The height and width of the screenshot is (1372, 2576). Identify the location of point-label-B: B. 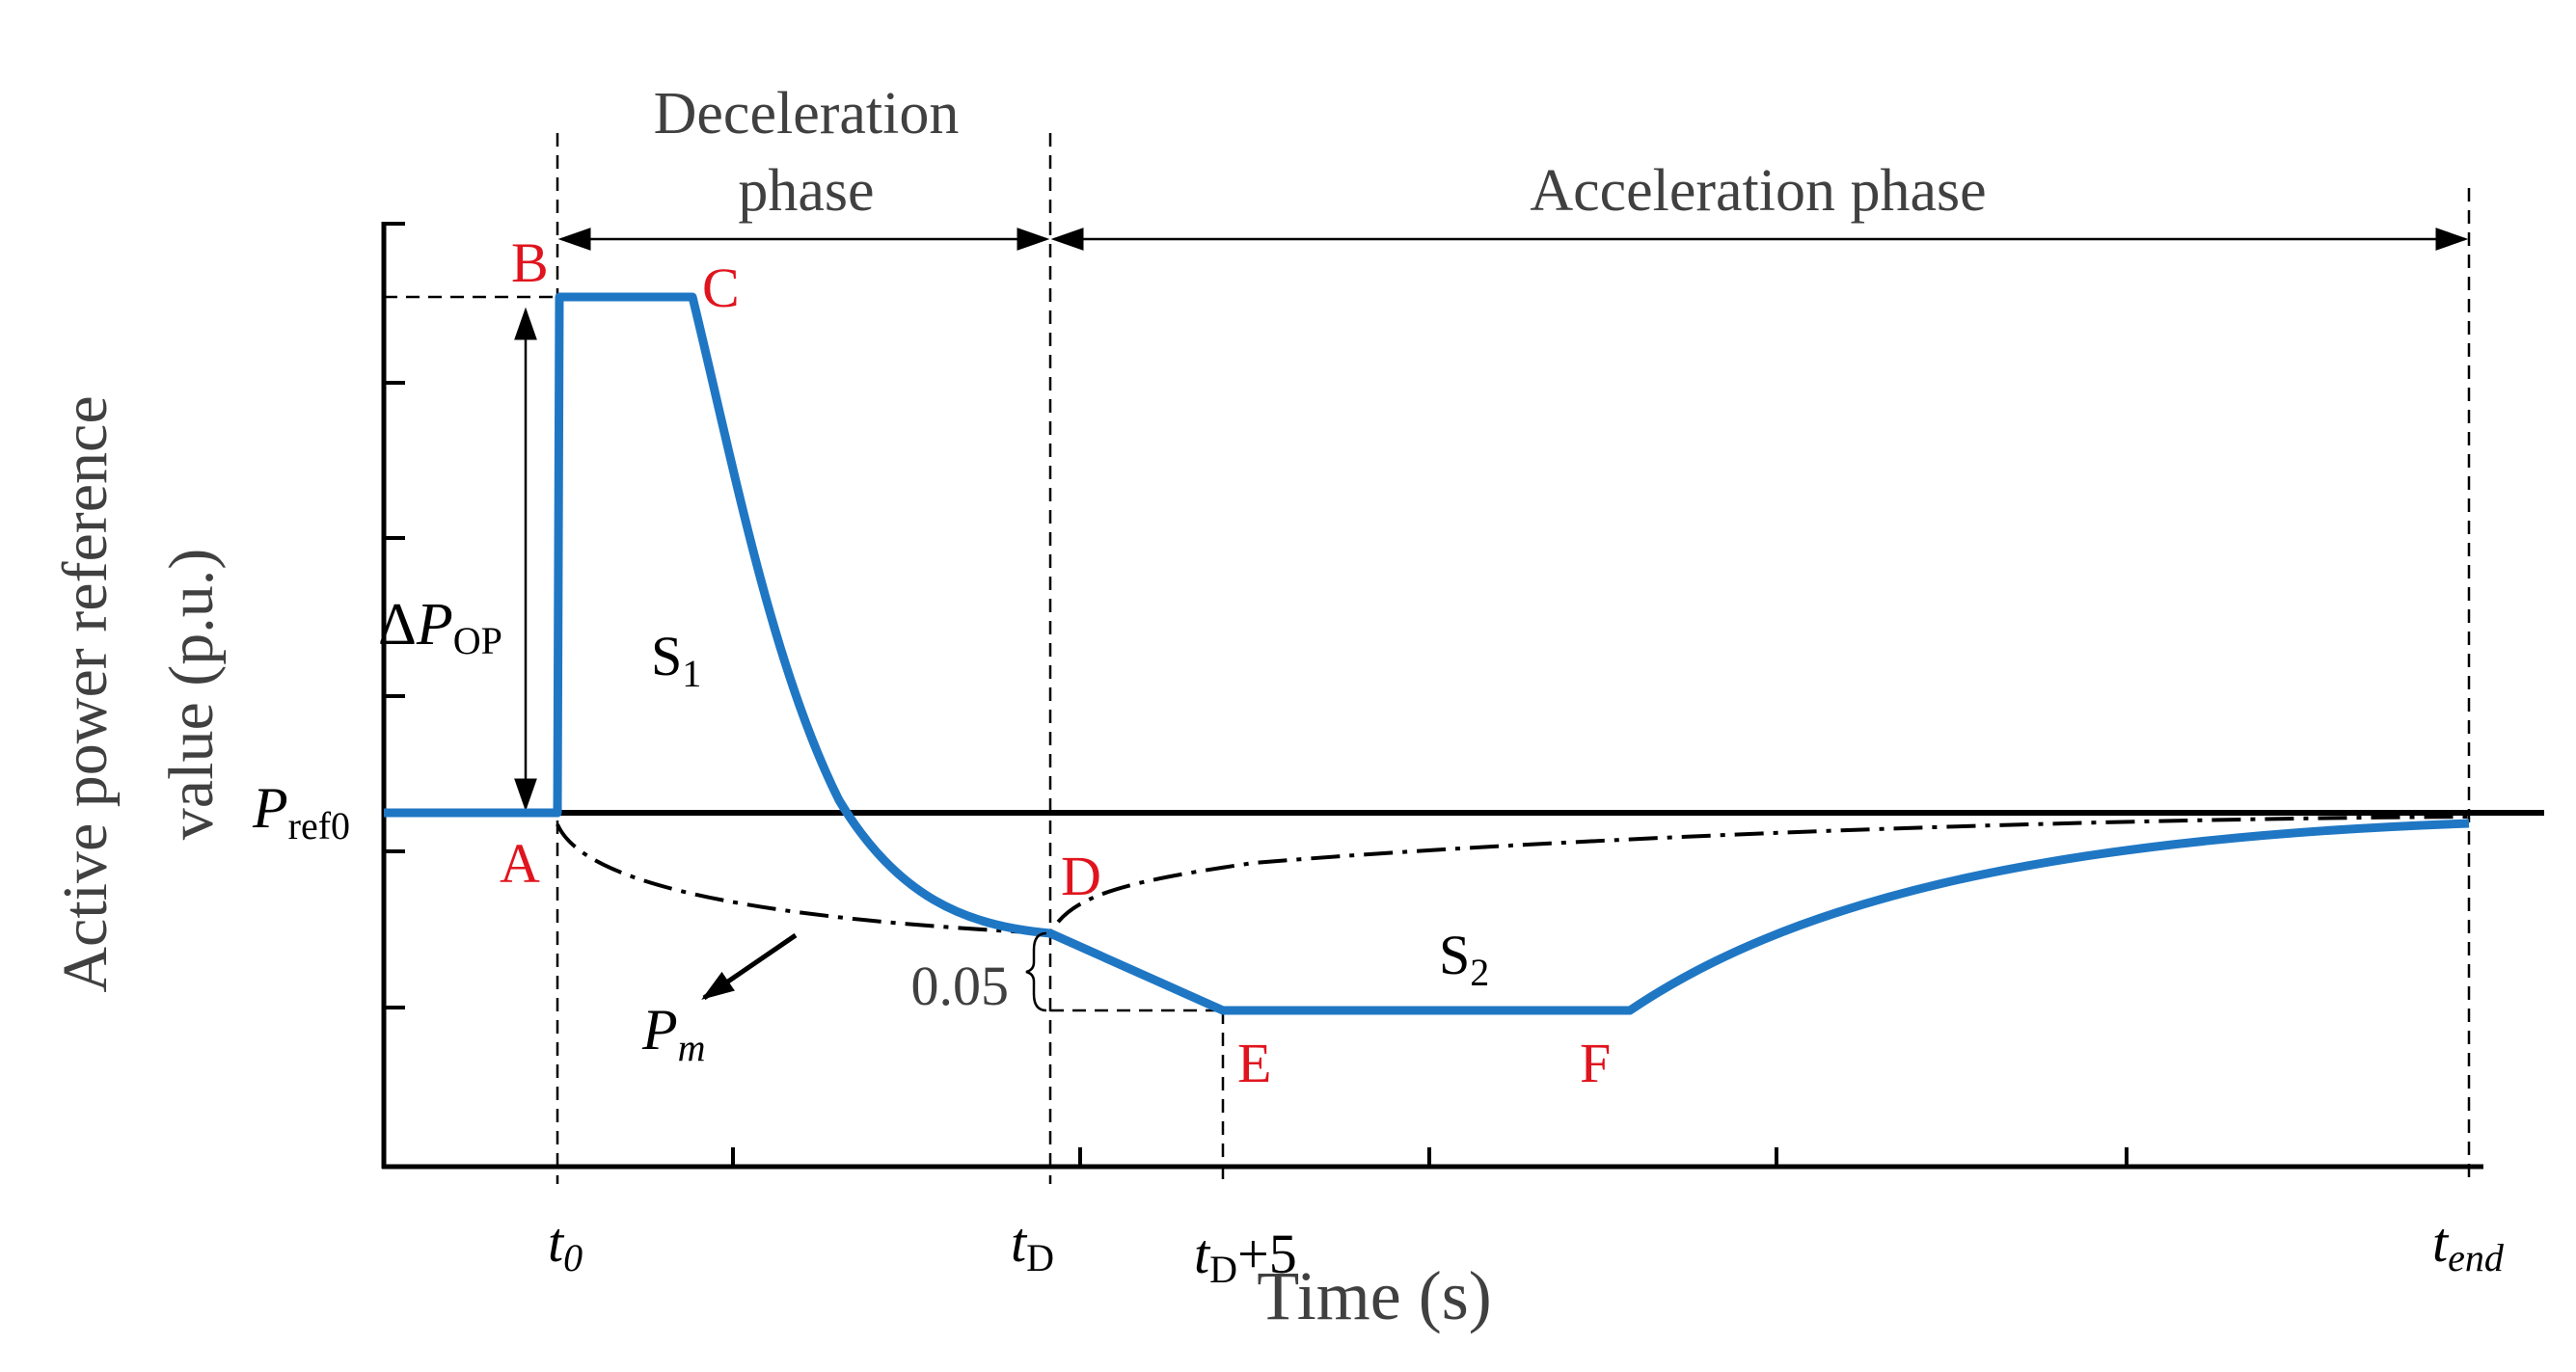
(530, 262).